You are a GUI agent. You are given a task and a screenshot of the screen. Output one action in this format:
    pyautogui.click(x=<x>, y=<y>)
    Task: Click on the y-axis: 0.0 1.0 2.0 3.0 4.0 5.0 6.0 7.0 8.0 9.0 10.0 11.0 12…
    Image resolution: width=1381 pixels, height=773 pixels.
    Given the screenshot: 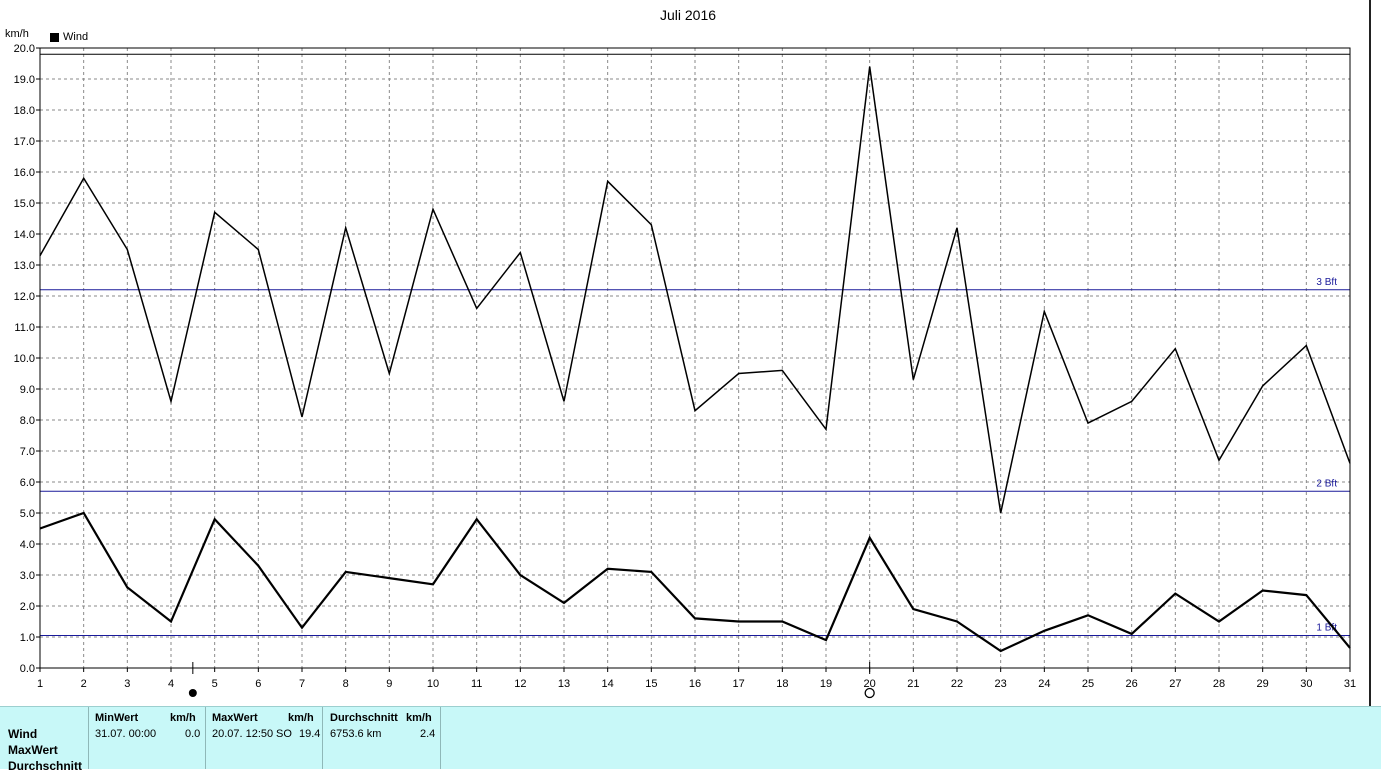 What is the action you would take?
    pyautogui.click(x=27, y=359)
    